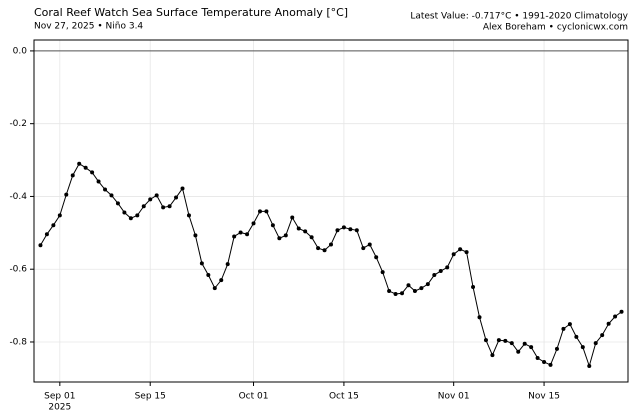 The height and width of the screenshot is (413, 640). What do you see at coordinates (344, 397) in the screenshot?
I see `x-tick-label: Oct 15` at bounding box center [344, 397].